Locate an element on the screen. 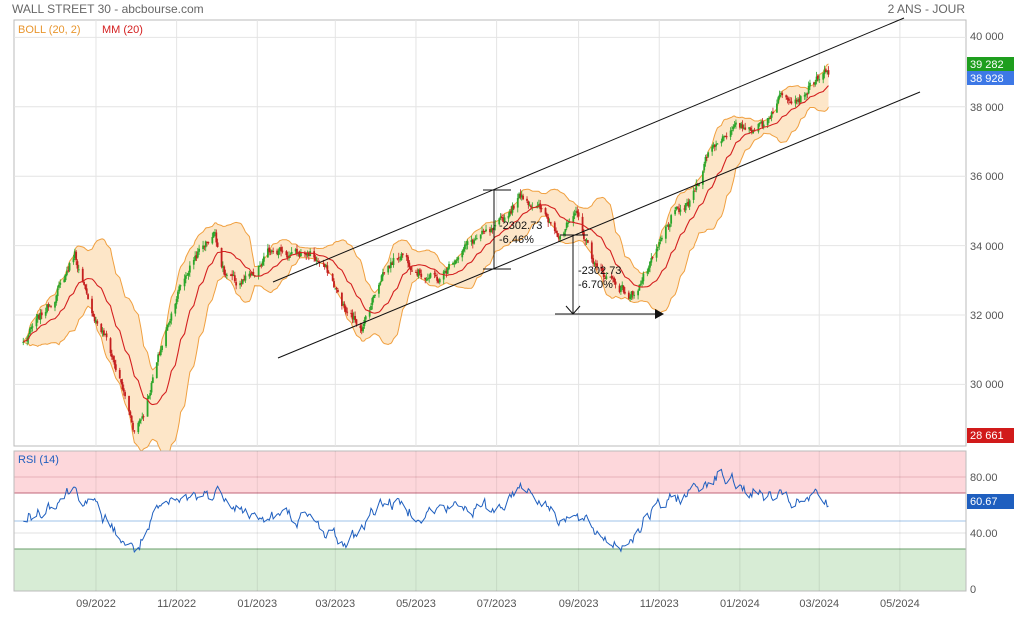  rsi-tick: 40.00 is located at coordinates (984, 534).